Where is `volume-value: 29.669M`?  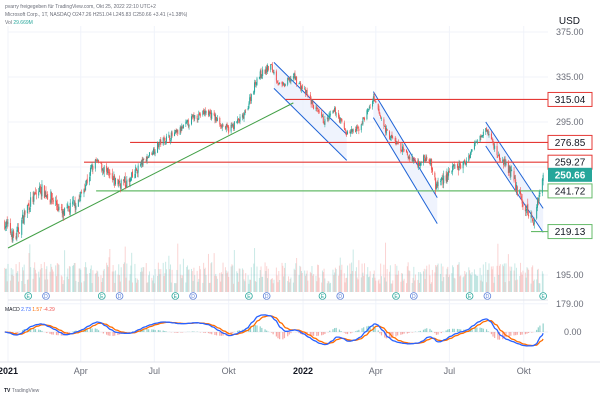 volume-value: 29.669M is located at coordinates (23, 23).